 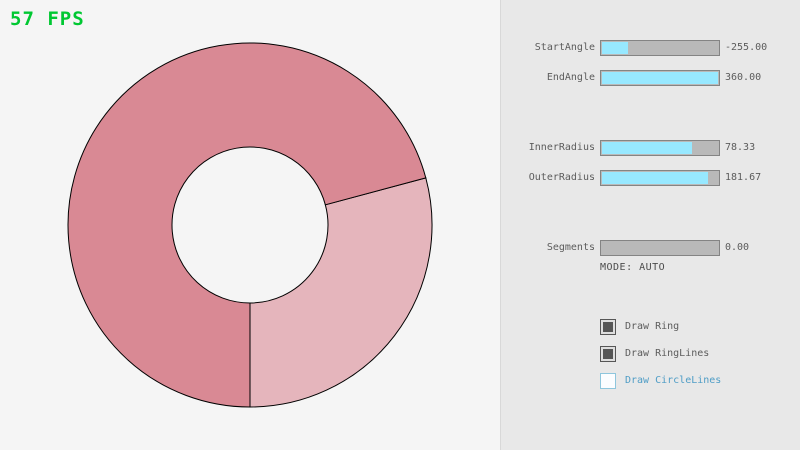 What do you see at coordinates (660, 48) in the screenshot?
I see `startangle-slider` at bounding box center [660, 48].